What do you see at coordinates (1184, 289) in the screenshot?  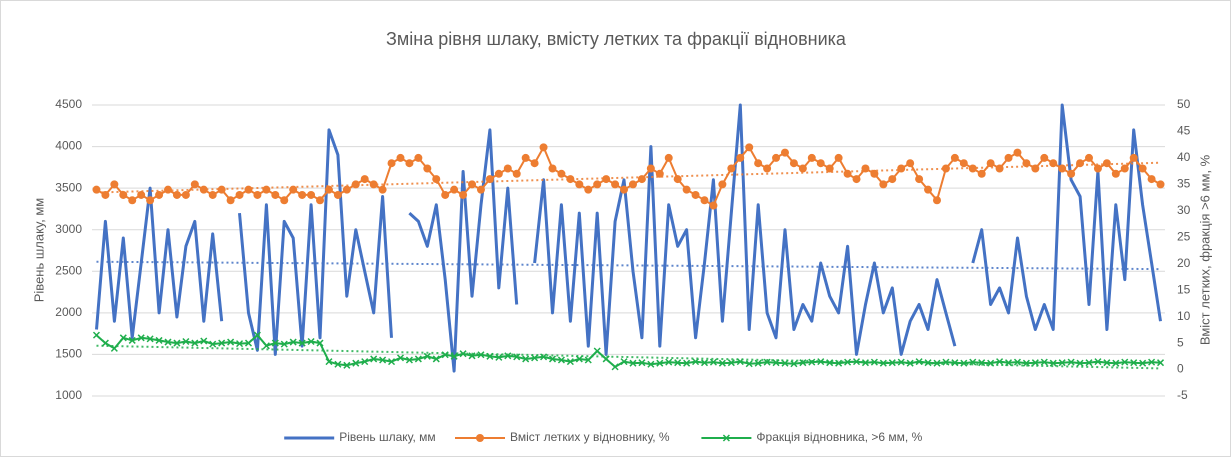 I see `y2-tick-label: 15` at bounding box center [1184, 289].